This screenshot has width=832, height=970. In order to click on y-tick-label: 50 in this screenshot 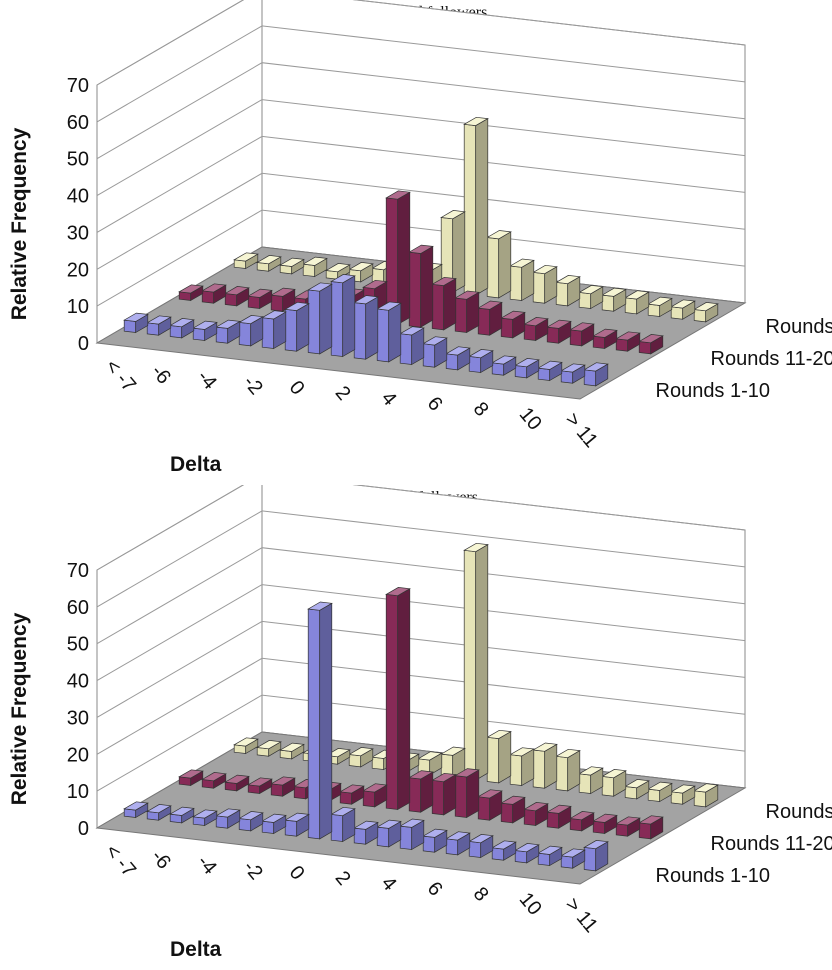, I will do `click(78, 160)`.